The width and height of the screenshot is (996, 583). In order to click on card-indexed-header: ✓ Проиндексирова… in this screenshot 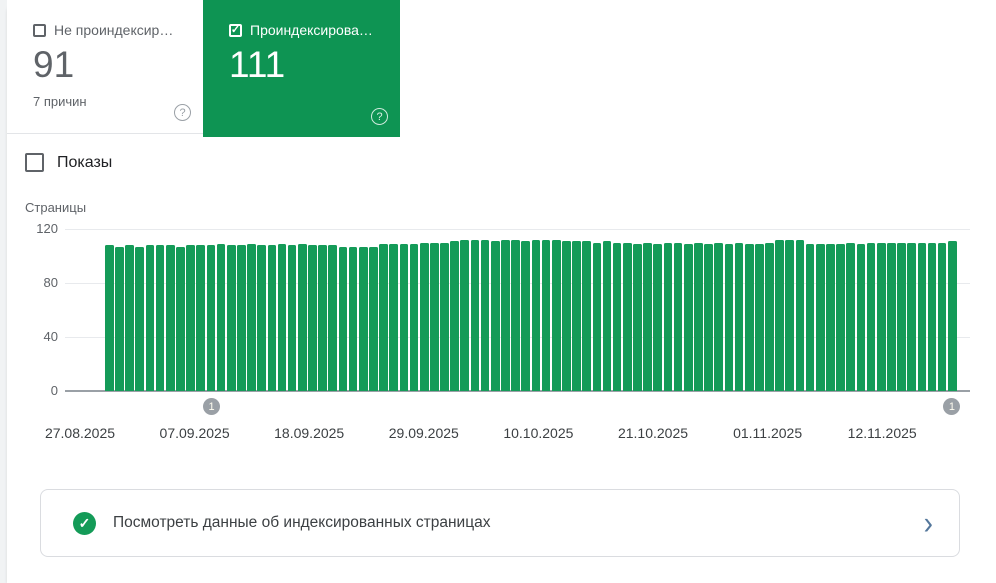, I will do `click(301, 30)`.